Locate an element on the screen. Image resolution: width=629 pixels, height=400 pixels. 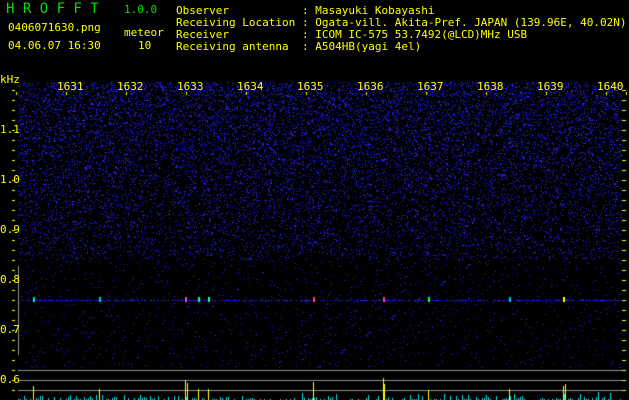
app-version: 1.0.0 is located at coordinates (141, 9).